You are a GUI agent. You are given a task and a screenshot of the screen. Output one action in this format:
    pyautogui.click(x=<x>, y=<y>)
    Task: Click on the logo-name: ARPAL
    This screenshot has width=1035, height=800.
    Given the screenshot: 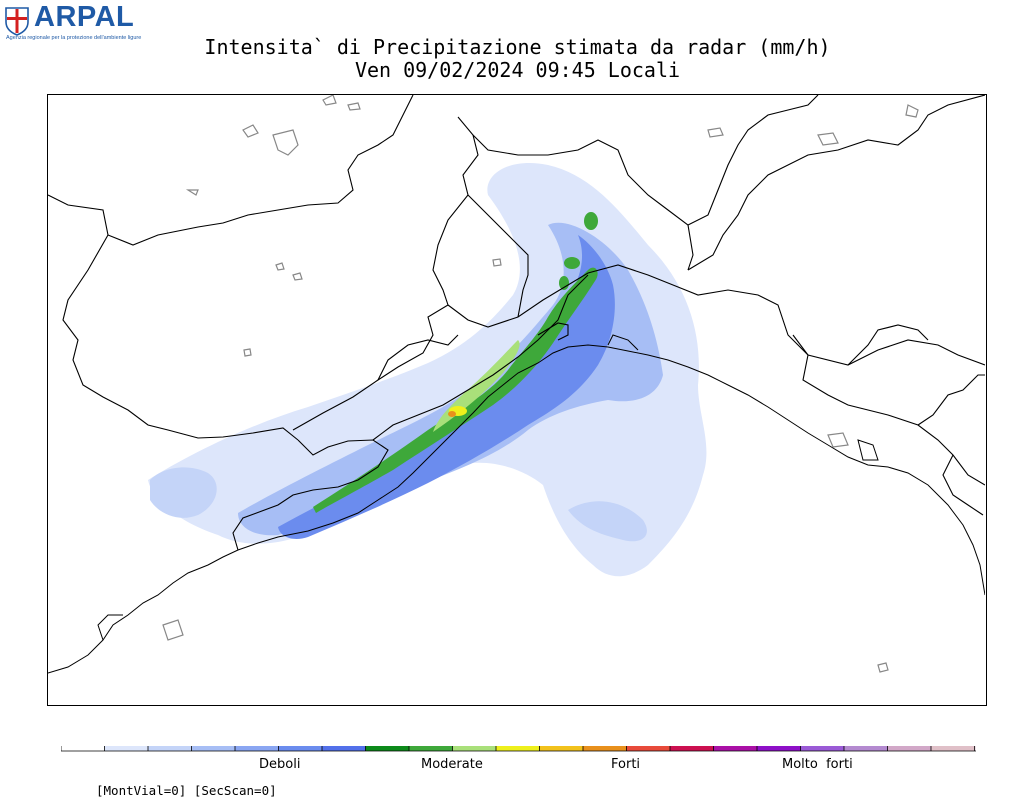 What is the action you would take?
    pyautogui.click(x=84, y=17)
    